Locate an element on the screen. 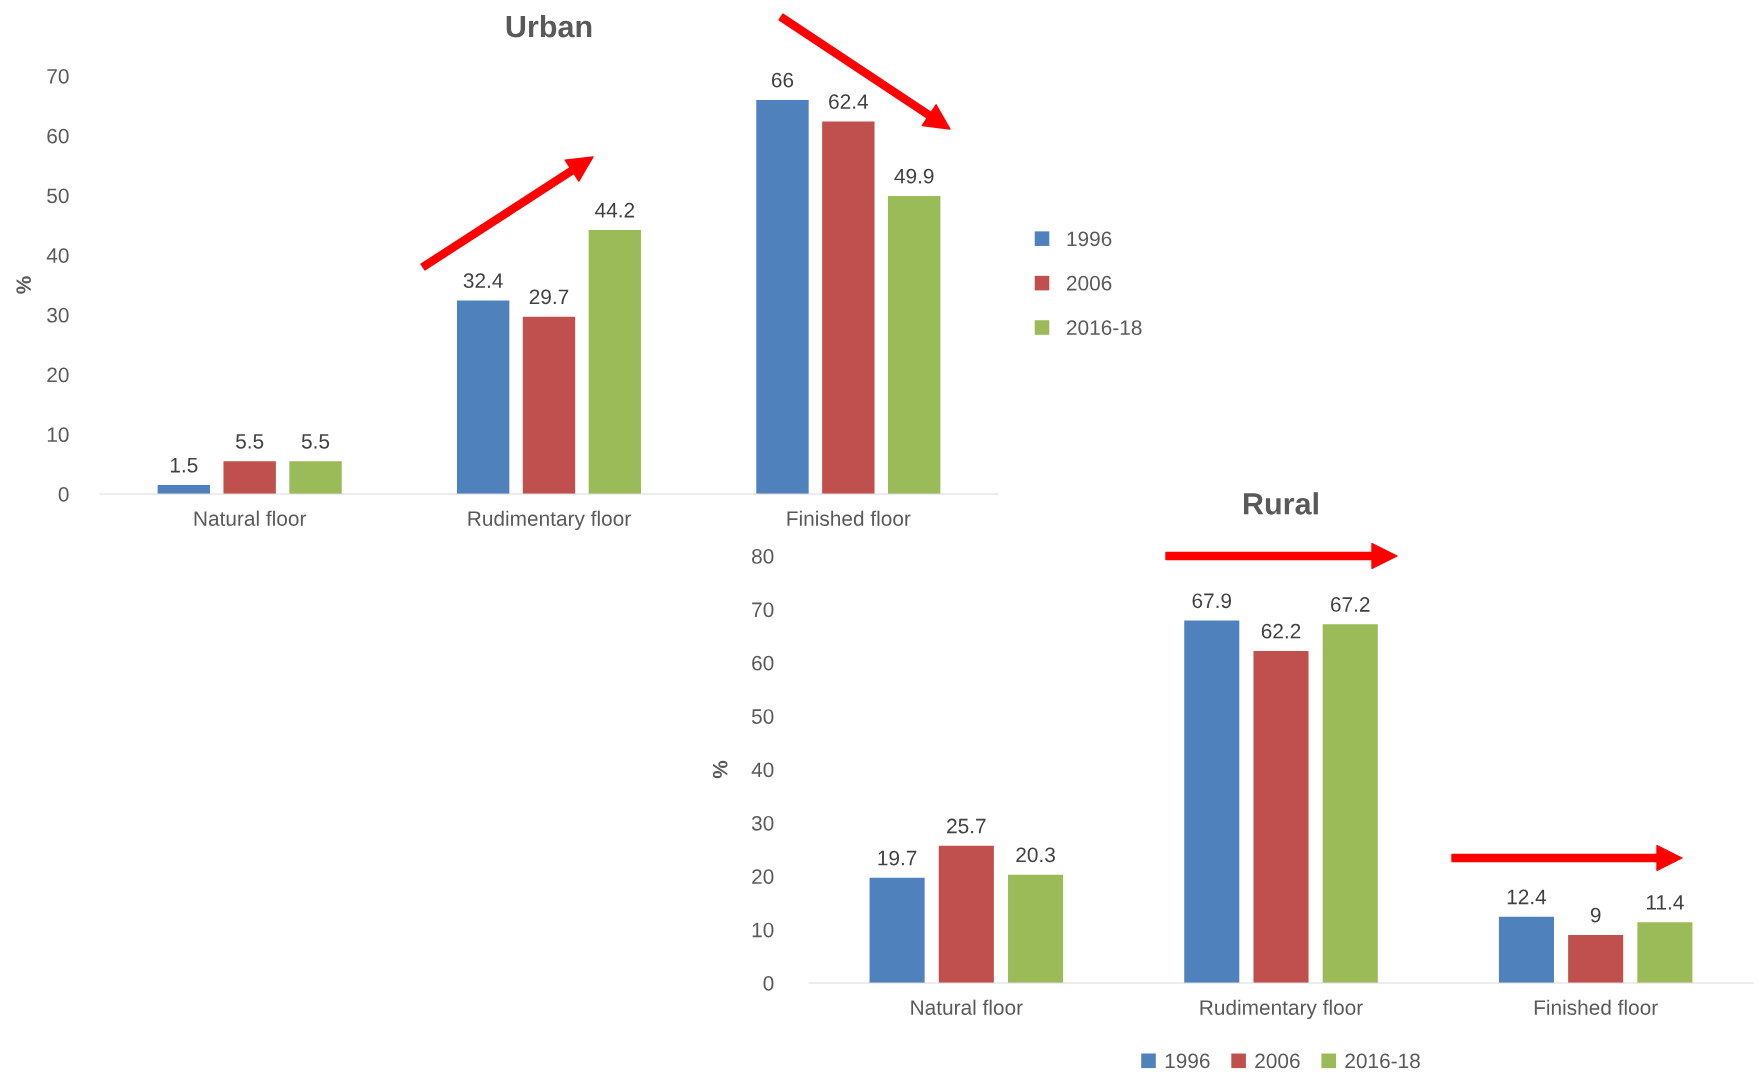  data-label: 20.3 is located at coordinates (1035, 855).